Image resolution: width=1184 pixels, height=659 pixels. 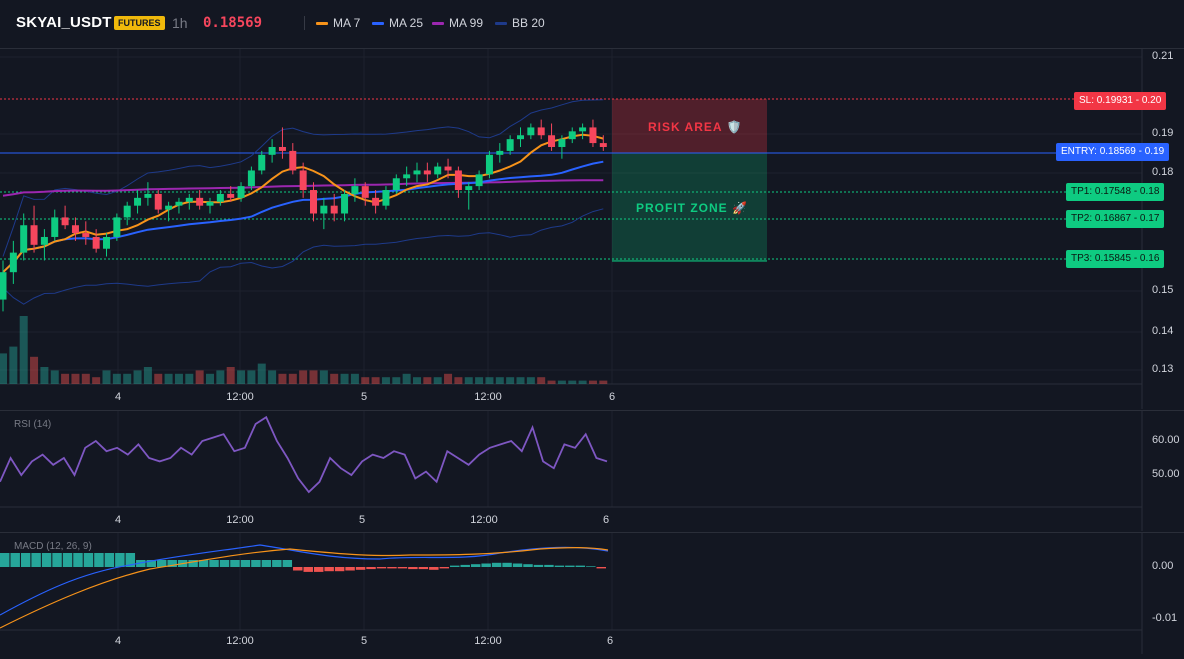 What do you see at coordinates (457, 23) in the screenshot?
I see `legend-item: MA 99` at bounding box center [457, 23].